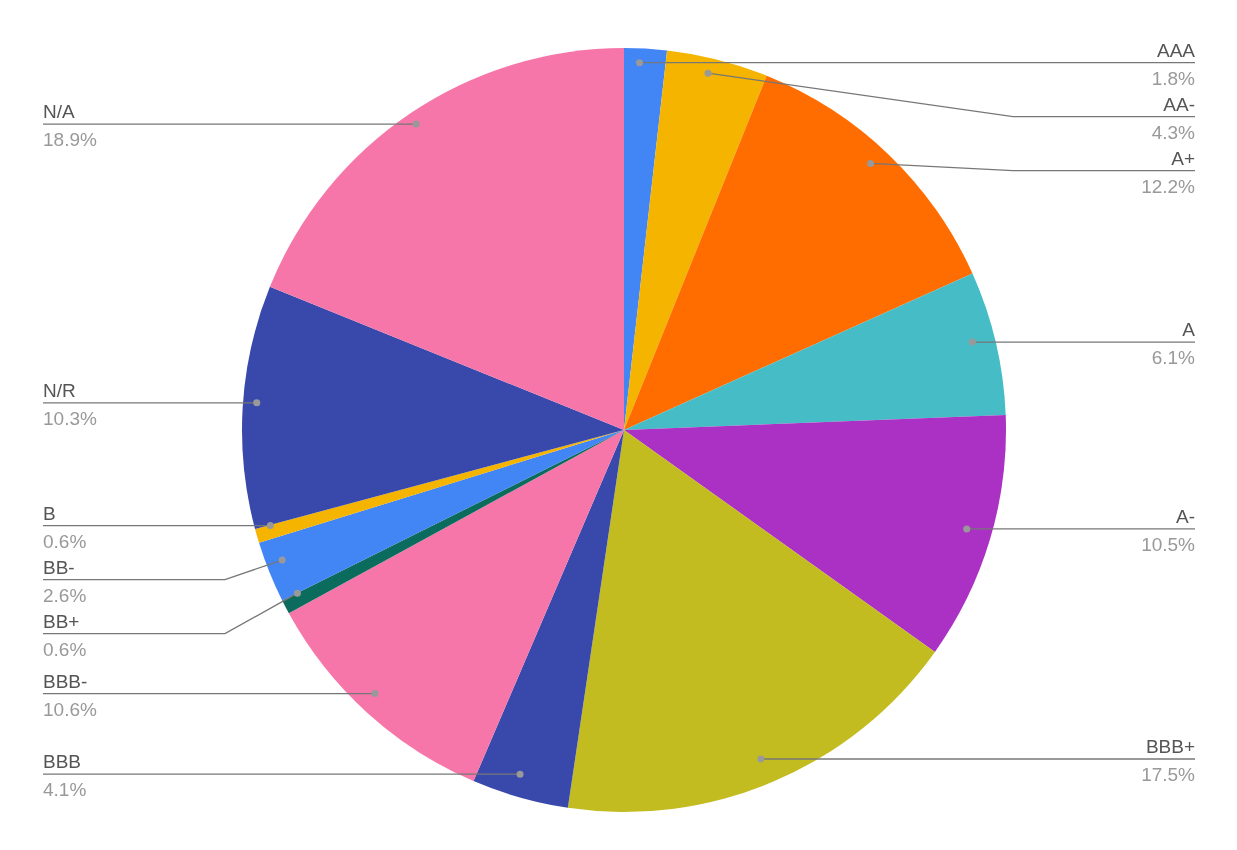  Describe the element at coordinates (49, 513) in the screenshot. I see `slice-label: B` at that location.